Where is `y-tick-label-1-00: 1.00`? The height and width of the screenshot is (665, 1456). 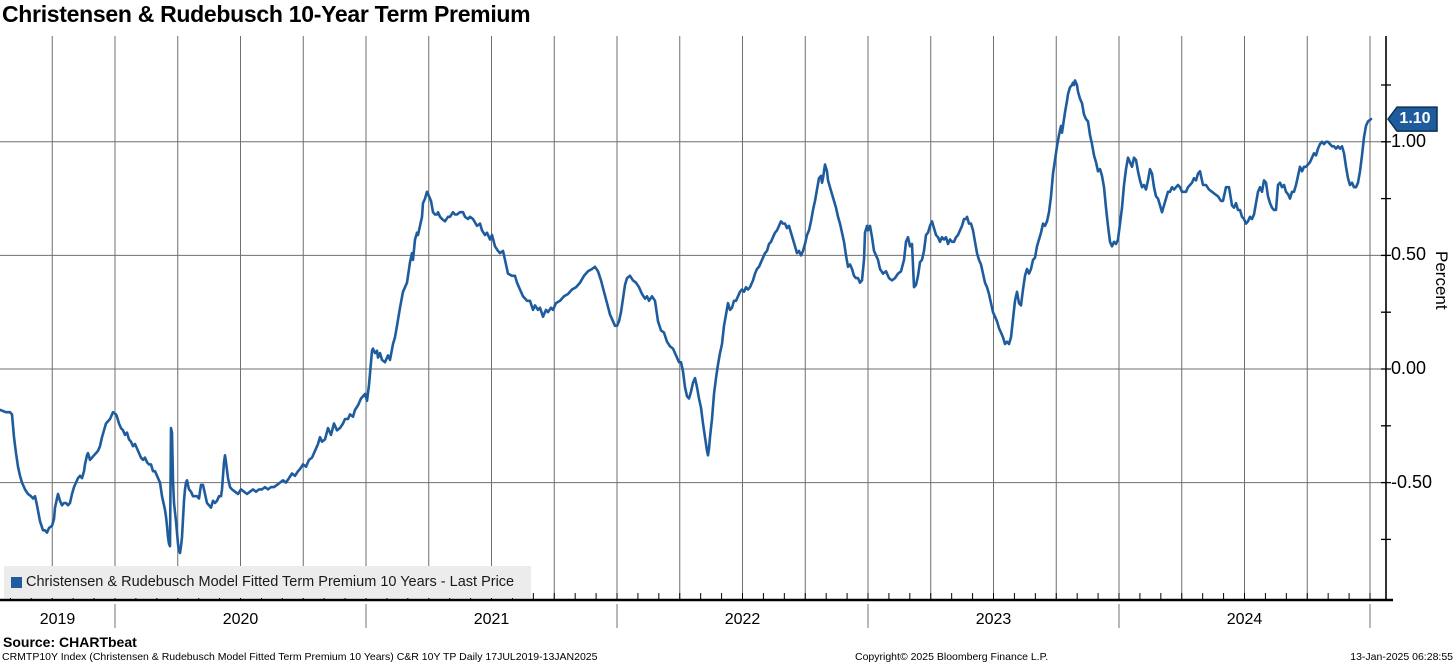 y-tick-label-1-00: 1.00 is located at coordinates (1409, 140).